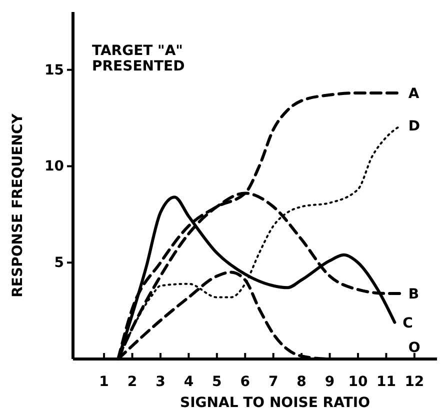  I want to click on series-label: B, so click(413, 294).